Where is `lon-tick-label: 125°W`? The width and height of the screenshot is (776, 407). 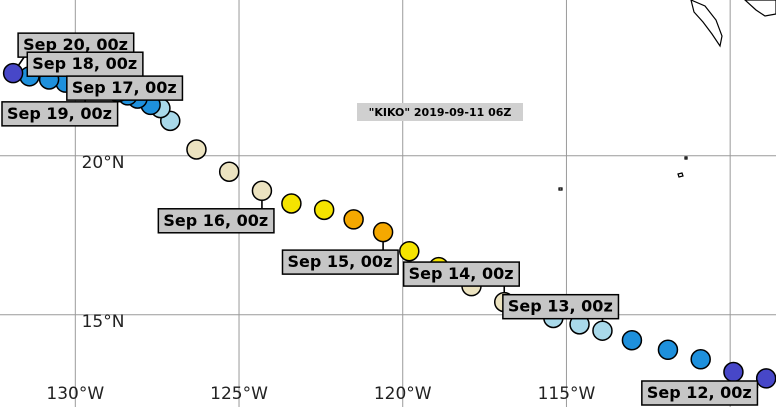 lon-tick-label: 125°W is located at coordinates (239, 394).